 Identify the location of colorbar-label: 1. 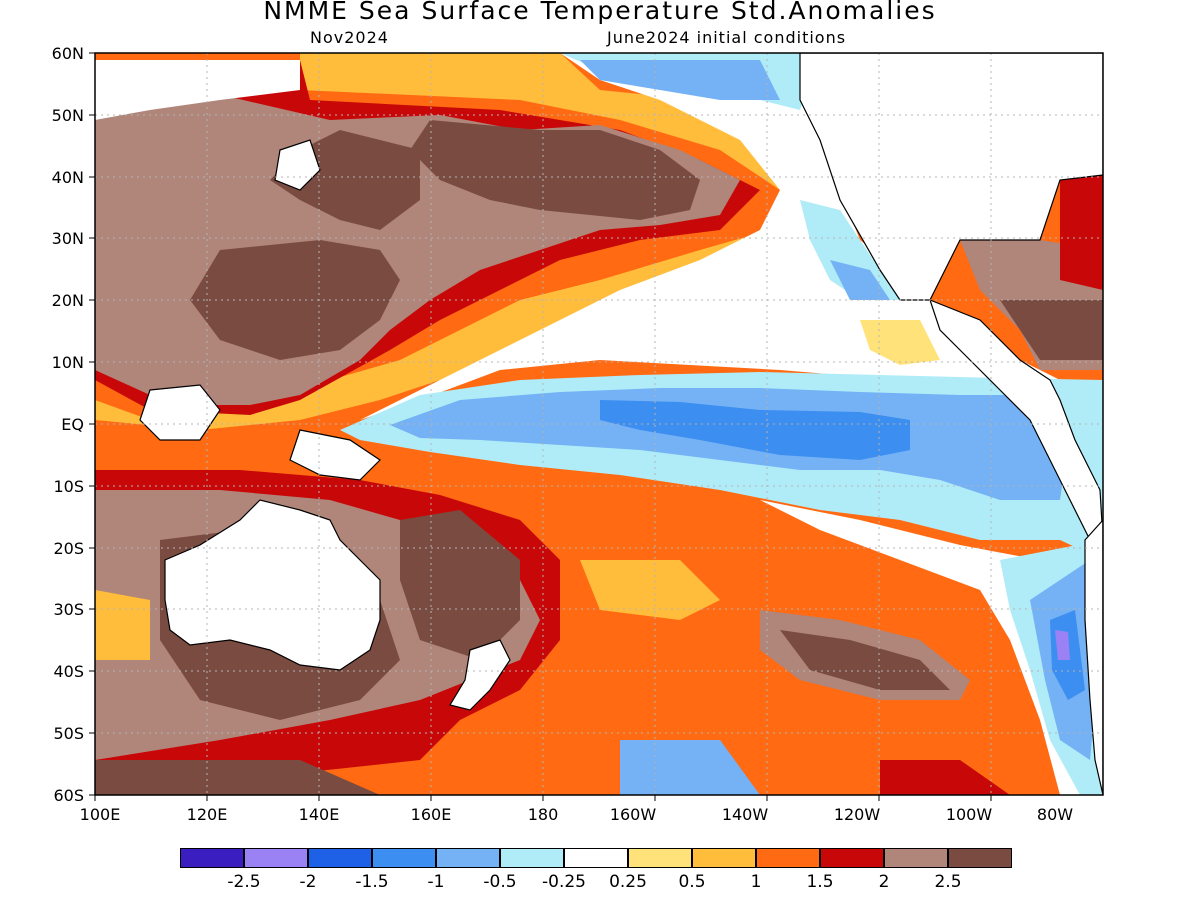
(756, 882).